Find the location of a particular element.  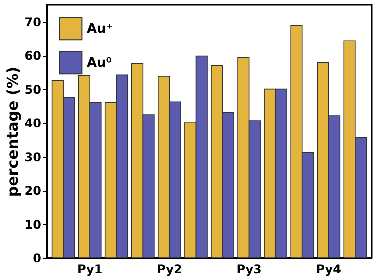

y-tick-label: 20 is located at coordinates (33, 191).